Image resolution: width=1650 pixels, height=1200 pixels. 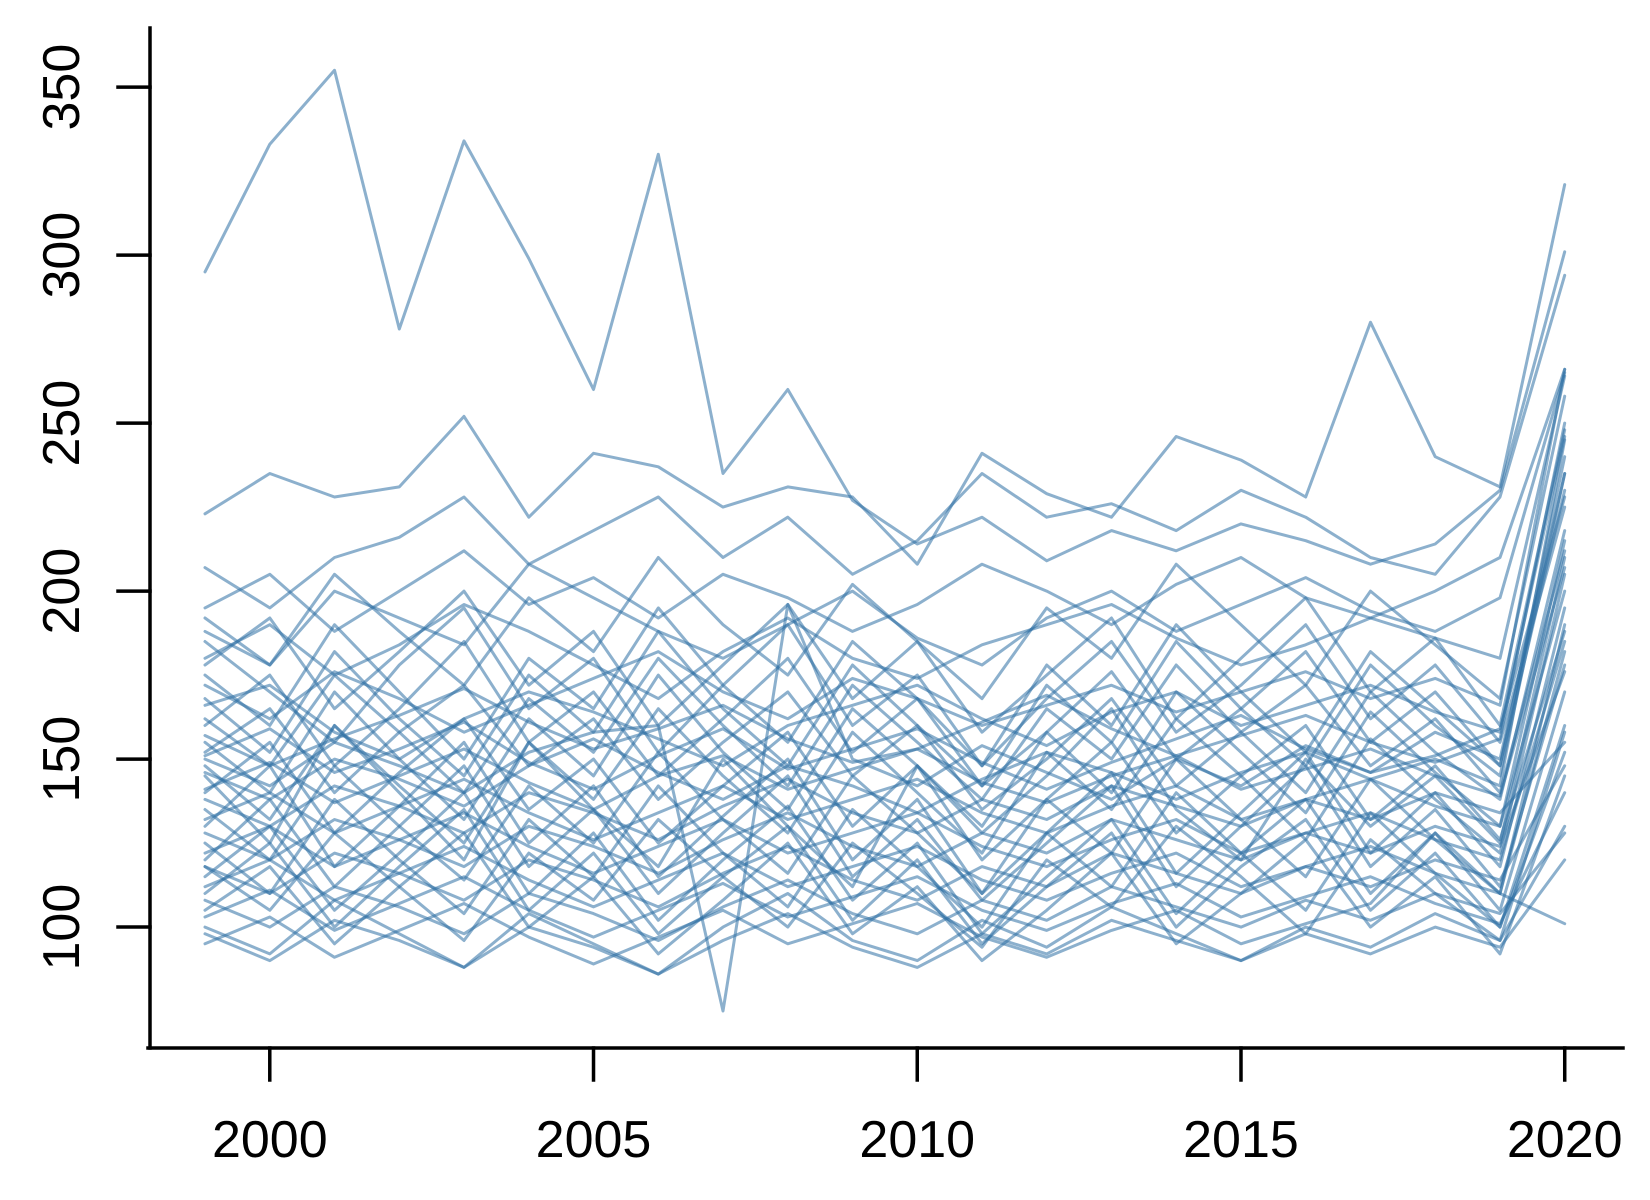 I want to click on y-tick-label: 250, so click(x=62, y=423).